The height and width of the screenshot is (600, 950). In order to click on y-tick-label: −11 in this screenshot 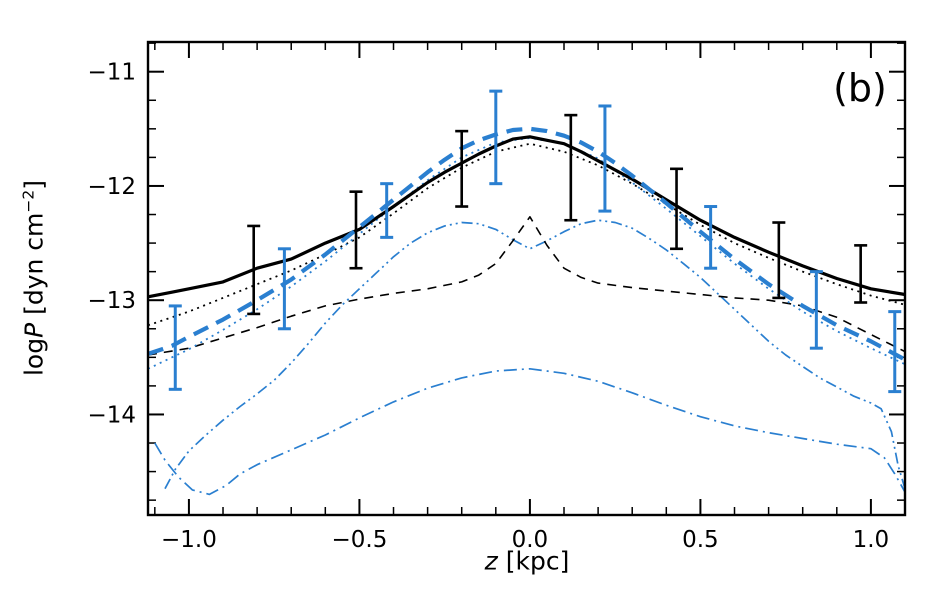, I will do `click(111, 73)`.